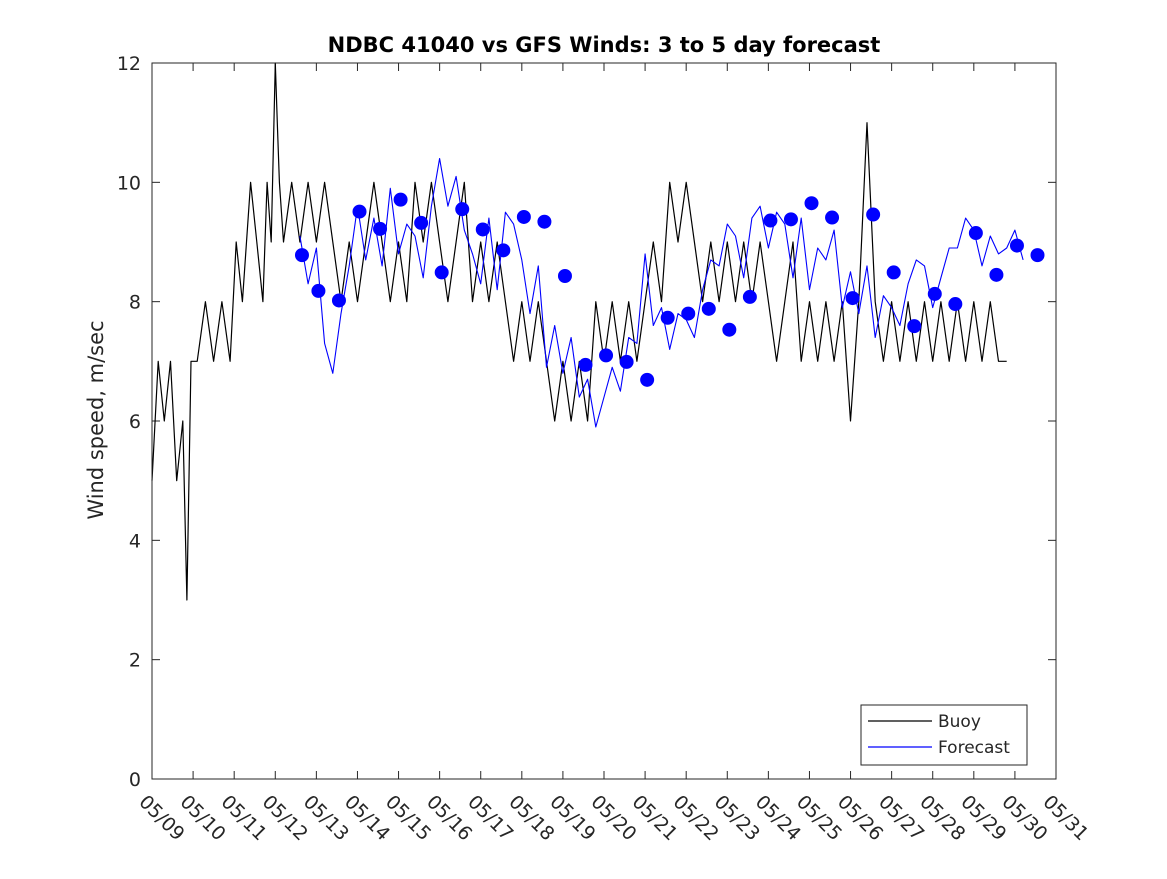 This screenshot has width=1167, height=879. I want to click on legend: Buoy Forecast, so click(944, 735).